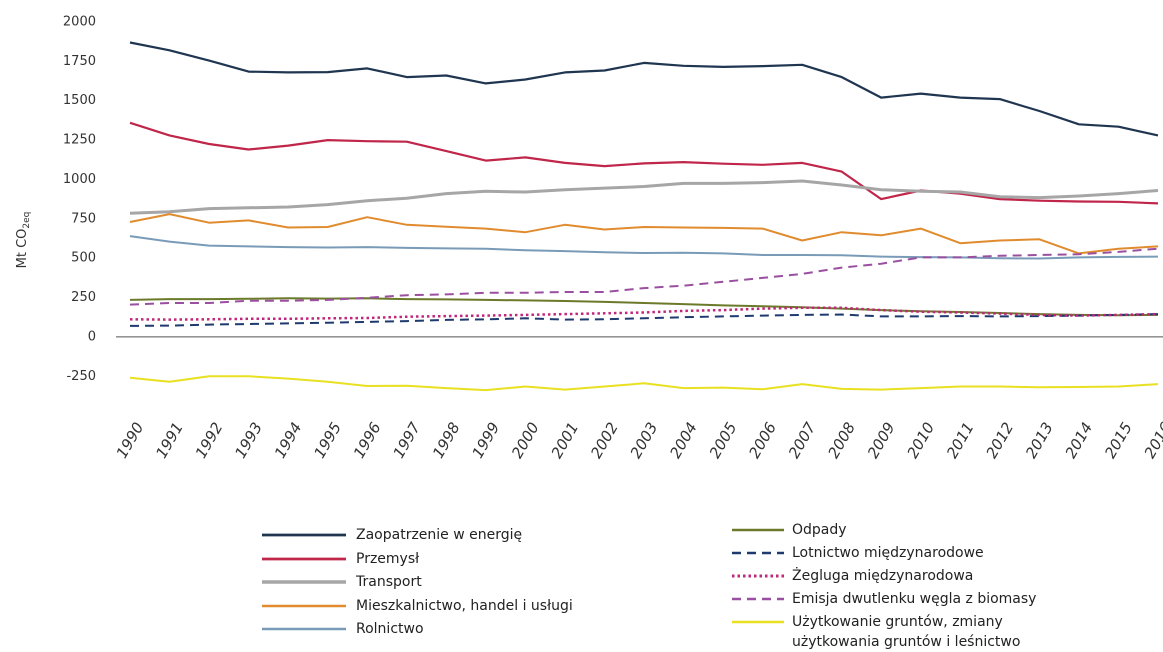 This screenshot has height=652, width=1163. Describe the element at coordinates (960, 440) in the screenshot. I see `x-tick-label: 2011` at that location.